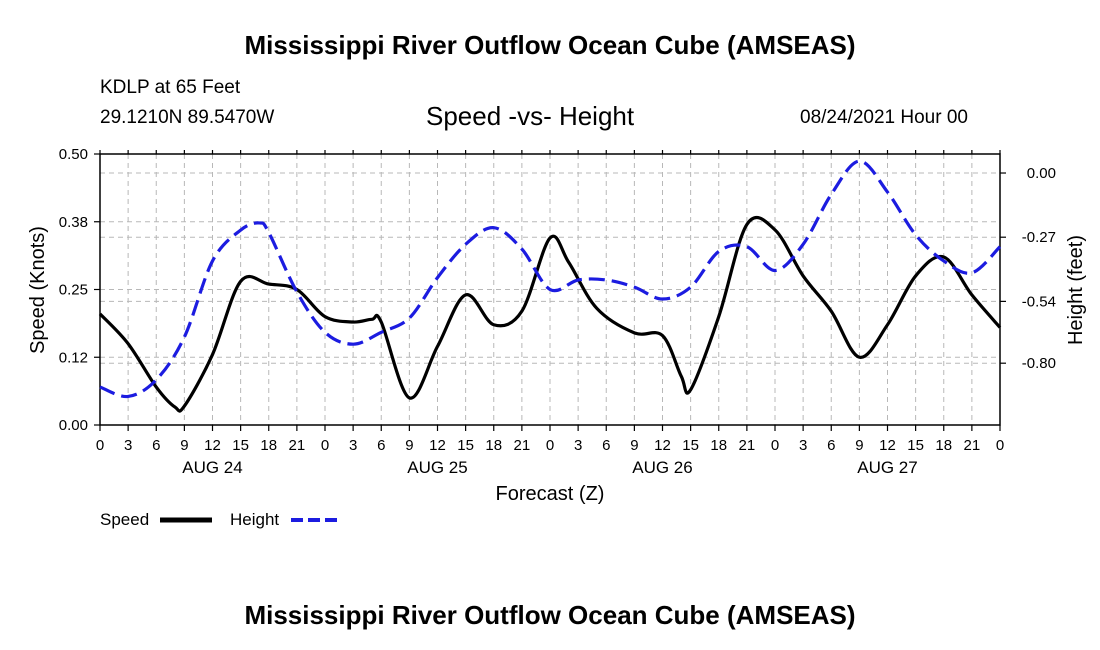 This screenshot has height=650, width=1100. What do you see at coordinates (73, 357) in the screenshot?
I see `y-tick-label: 0.12` at bounding box center [73, 357].